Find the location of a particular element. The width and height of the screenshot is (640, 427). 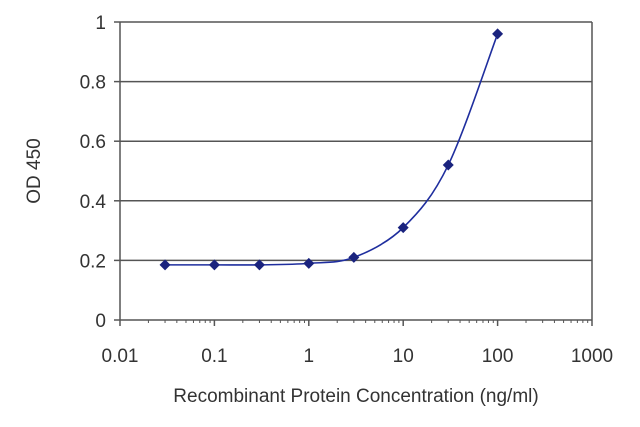

y-tick-label-5: 1 is located at coordinates (100, 23).